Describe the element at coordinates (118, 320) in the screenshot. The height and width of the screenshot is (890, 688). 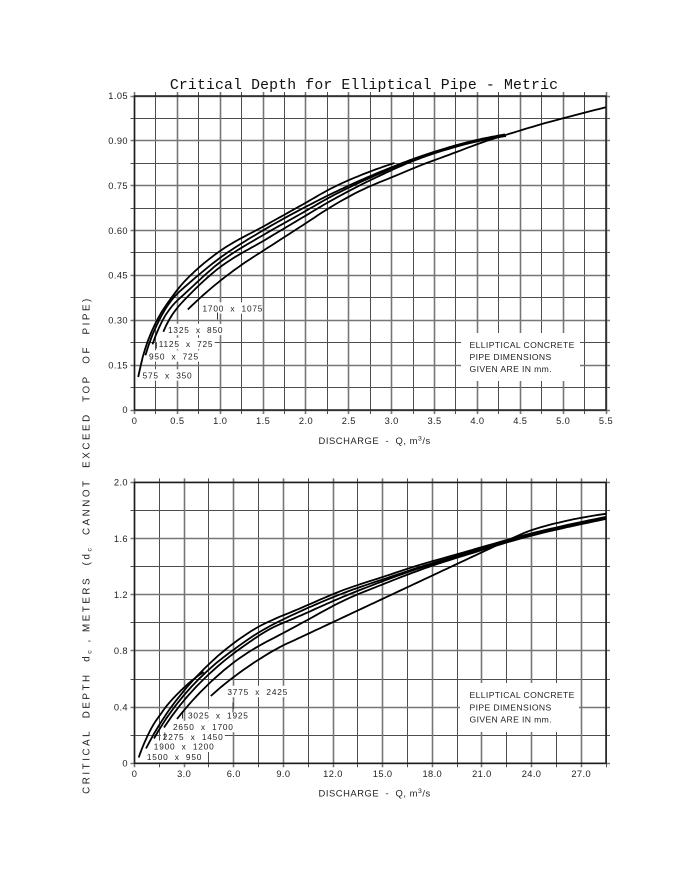
I see `svg-text: 0.30` at that location.